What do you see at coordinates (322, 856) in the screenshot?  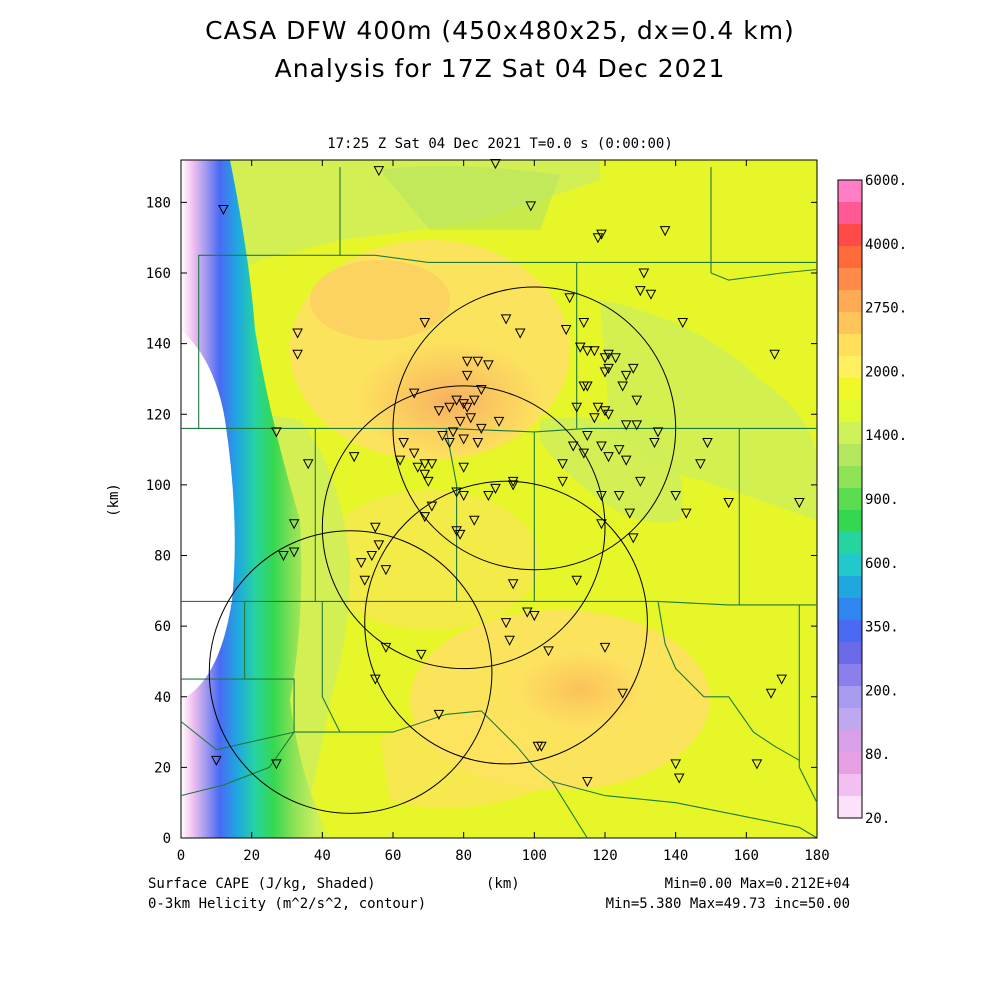 I see `x-tick-label: 40` at bounding box center [322, 856].